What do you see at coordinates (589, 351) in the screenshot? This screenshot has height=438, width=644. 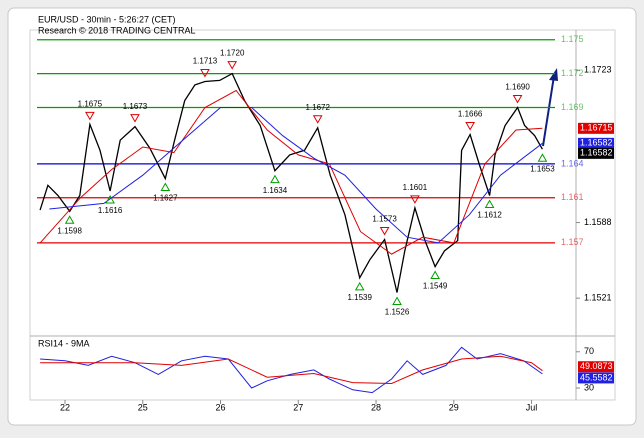 I see `y-tick-label: 70` at bounding box center [589, 351].